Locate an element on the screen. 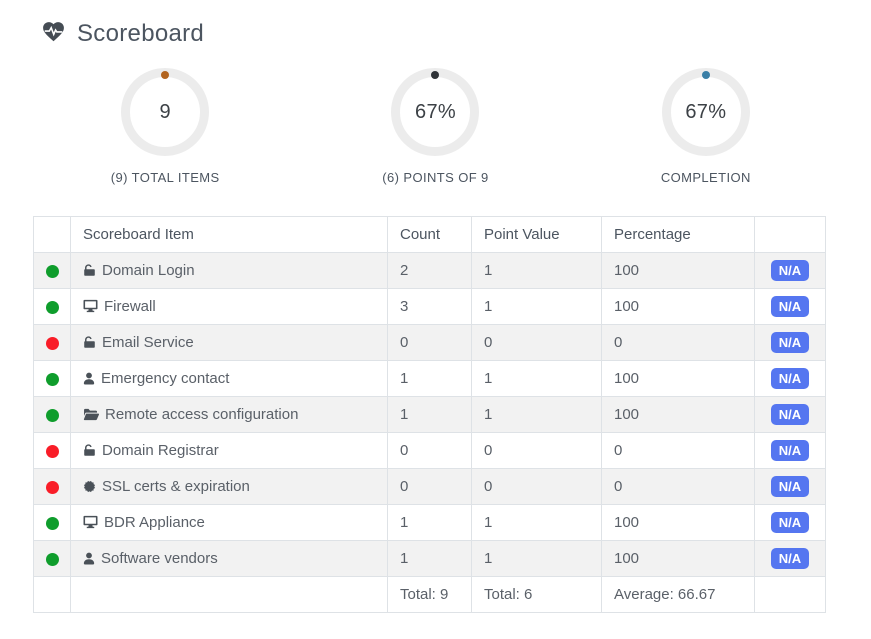 The width and height of the screenshot is (871, 639). table-row: BDR Appliance 1 1 100 N/A is located at coordinates (429, 522).